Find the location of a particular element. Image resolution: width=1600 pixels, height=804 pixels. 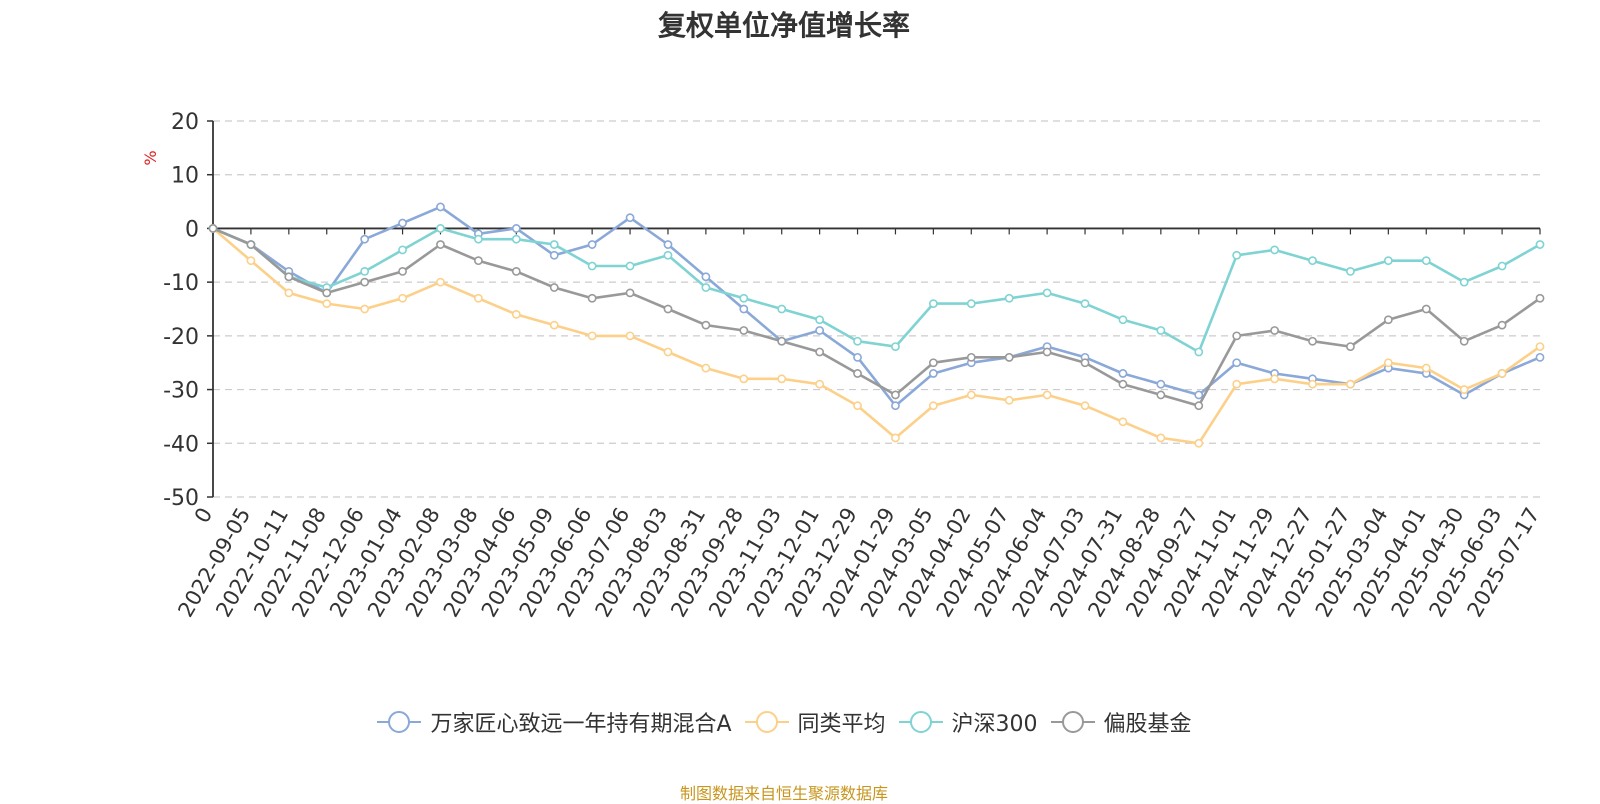

legend: 万家匠心致远一年持有期混合A 同类平均 沪深300 偏股基金 is located at coordinates (784, 723).